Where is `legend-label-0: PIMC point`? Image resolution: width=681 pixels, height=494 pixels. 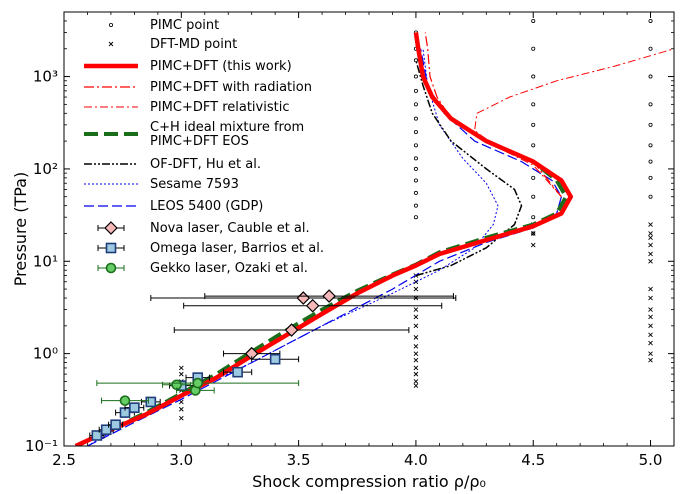 legend-label-0: PIMC point is located at coordinates (184, 25).